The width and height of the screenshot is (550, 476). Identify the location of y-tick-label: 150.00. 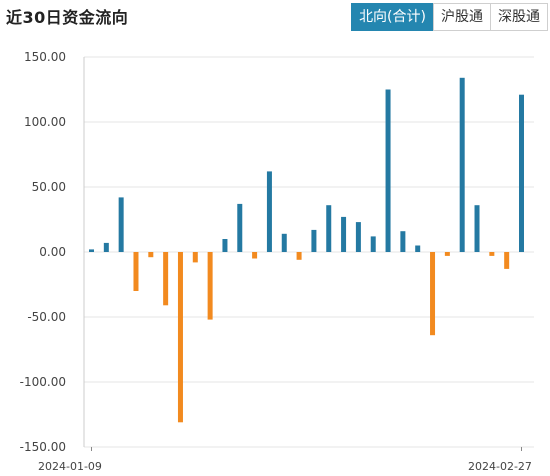
(45, 57).